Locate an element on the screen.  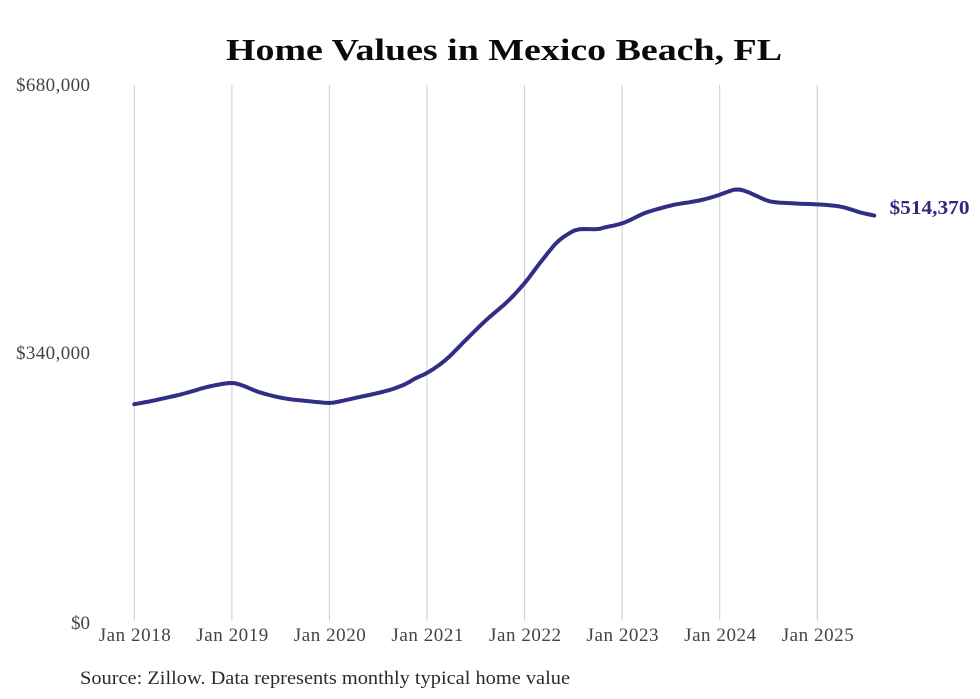
svg-text: Jan 2024 is located at coordinates (720, 635).